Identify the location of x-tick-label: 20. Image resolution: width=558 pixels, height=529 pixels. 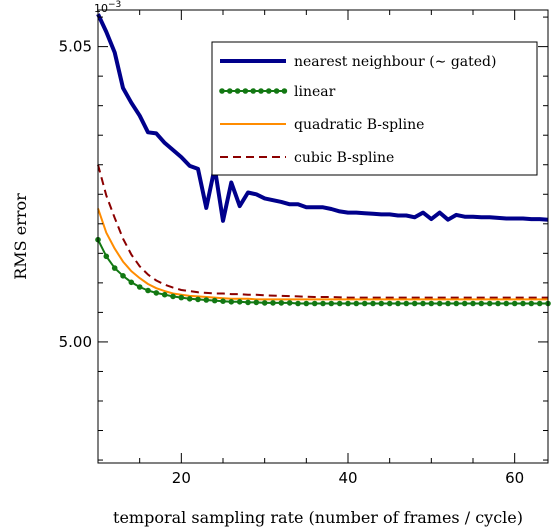
(181, 478).